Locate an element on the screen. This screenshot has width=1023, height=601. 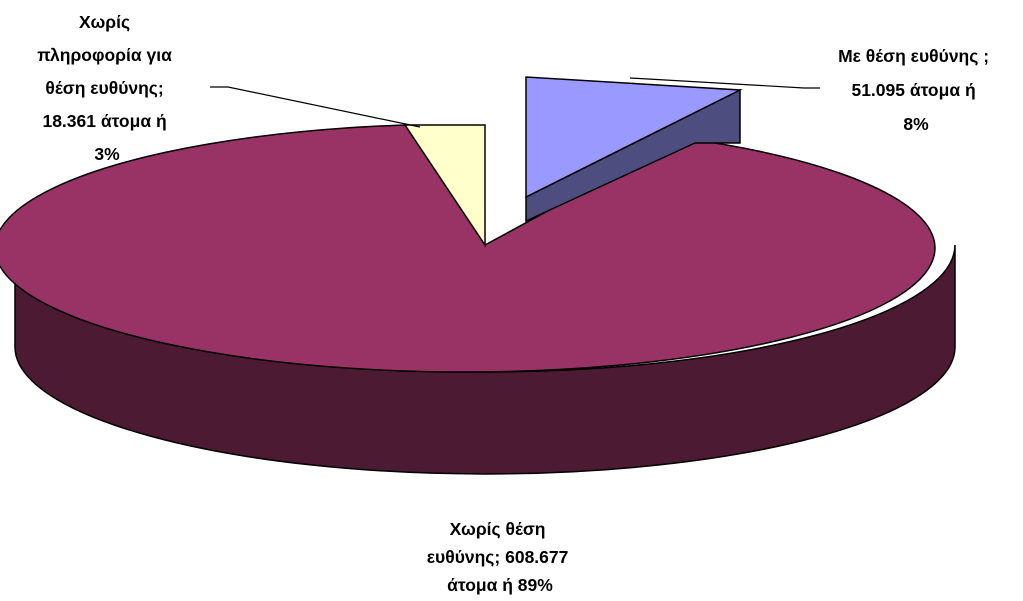
label-without-responsibility-line-2: ευθύνης; 608.677 is located at coordinates (498, 557).